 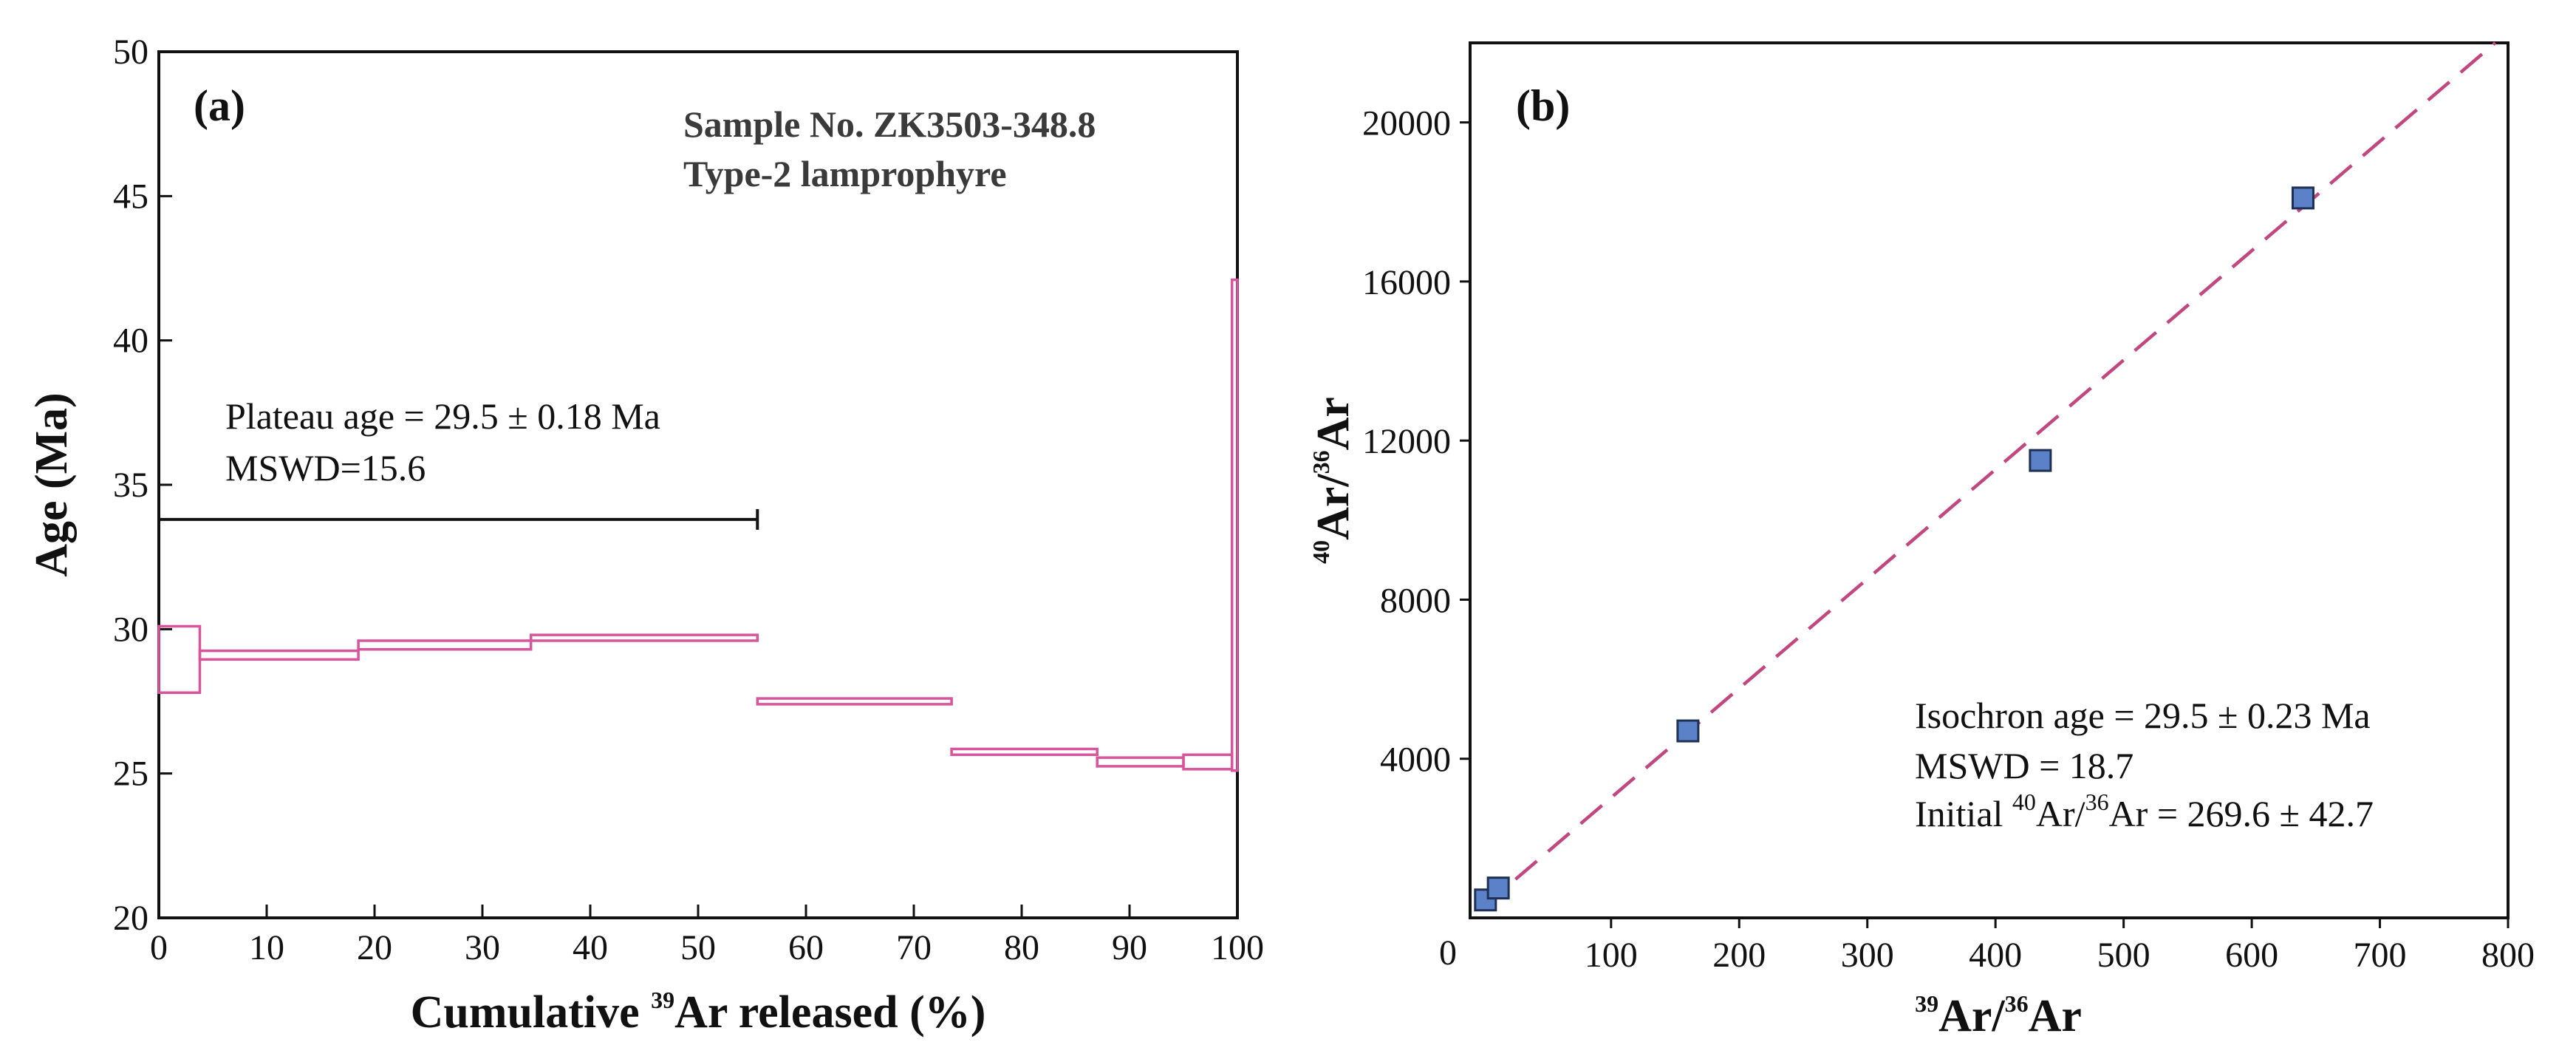 What do you see at coordinates (374, 948) in the screenshot?
I see `x-tick-label: 20` at bounding box center [374, 948].